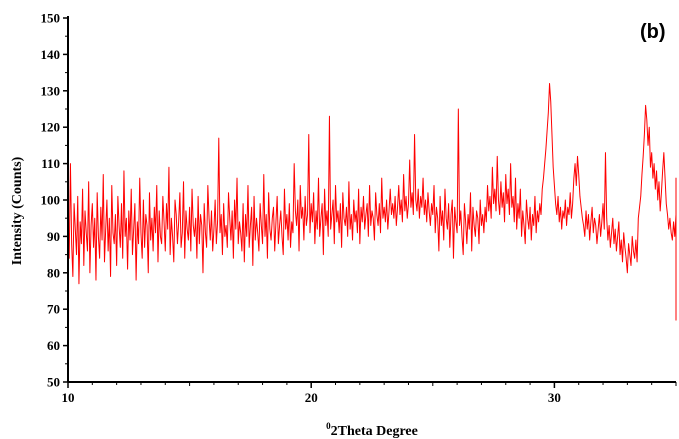 The width and height of the screenshot is (679, 439). I want to click on panel-label: (b), so click(653, 32).